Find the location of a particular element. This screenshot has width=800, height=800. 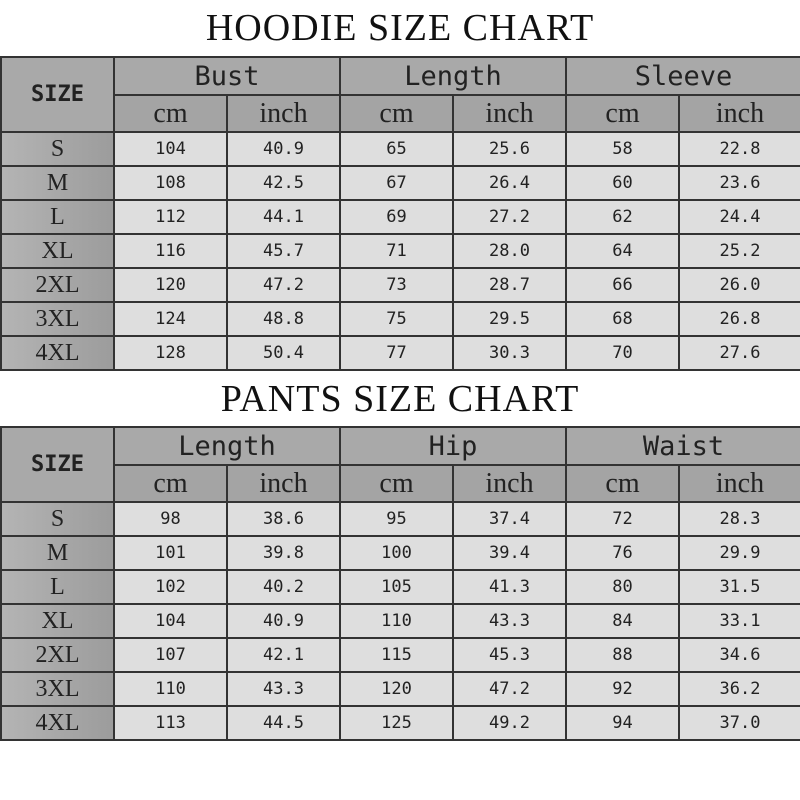

size-label: 3XL is located at coordinates (57, 689).